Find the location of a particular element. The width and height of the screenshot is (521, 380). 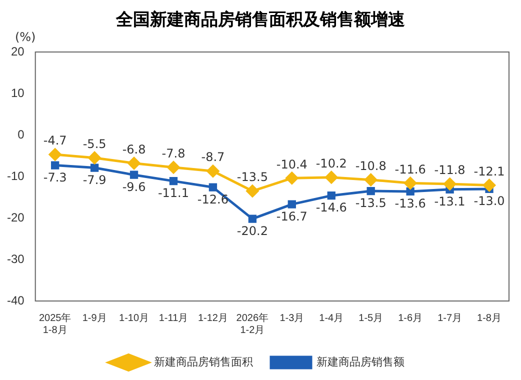

data-label: -10.8 is located at coordinates (370, 165).